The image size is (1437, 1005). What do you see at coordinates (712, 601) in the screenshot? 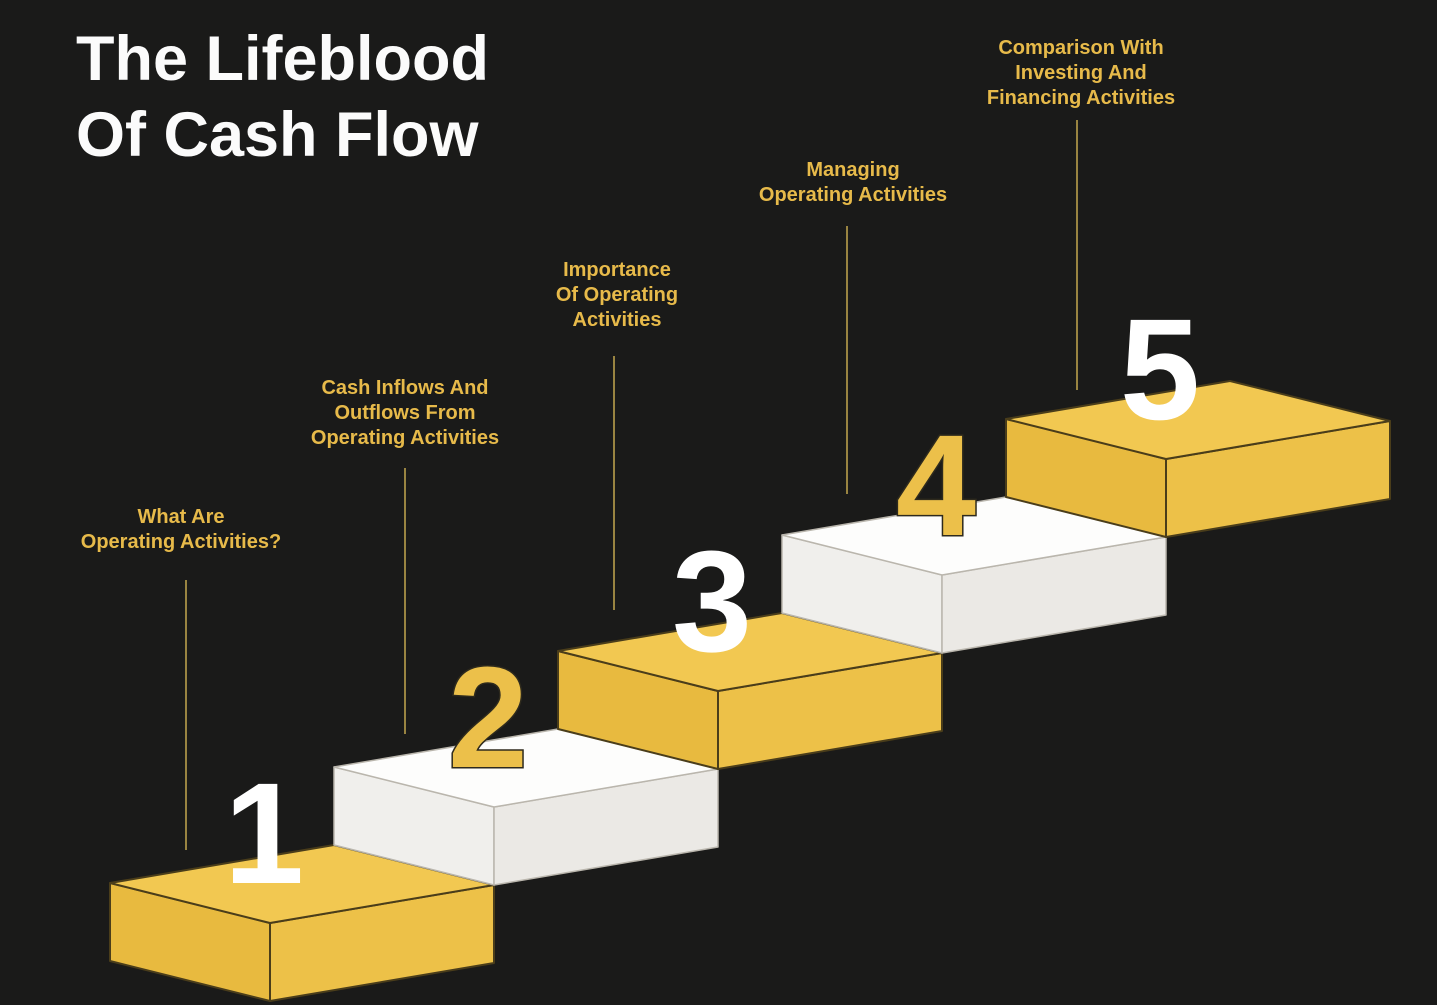
I see `step-number-3: 3` at bounding box center [712, 601].